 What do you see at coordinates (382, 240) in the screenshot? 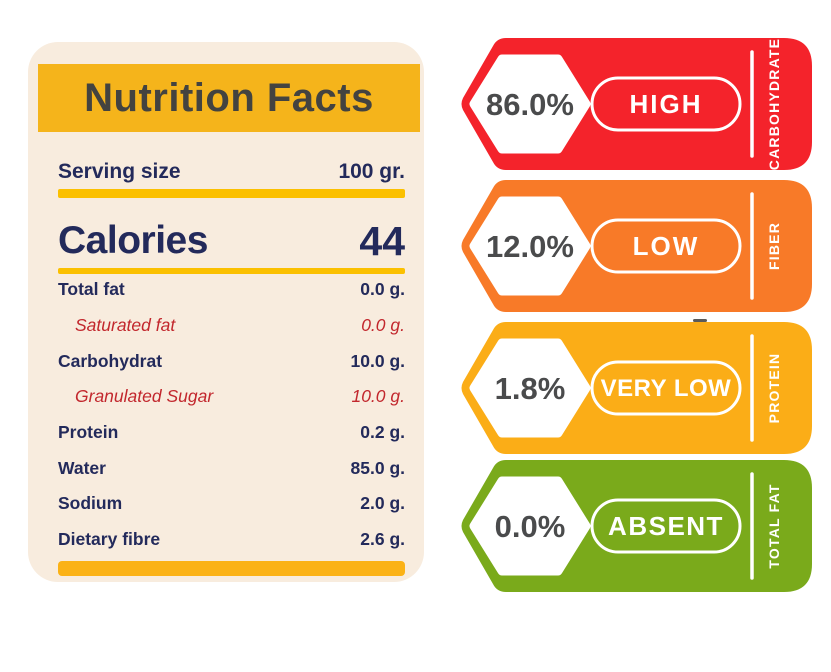
I see `calories-value: 44` at bounding box center [382, 240].